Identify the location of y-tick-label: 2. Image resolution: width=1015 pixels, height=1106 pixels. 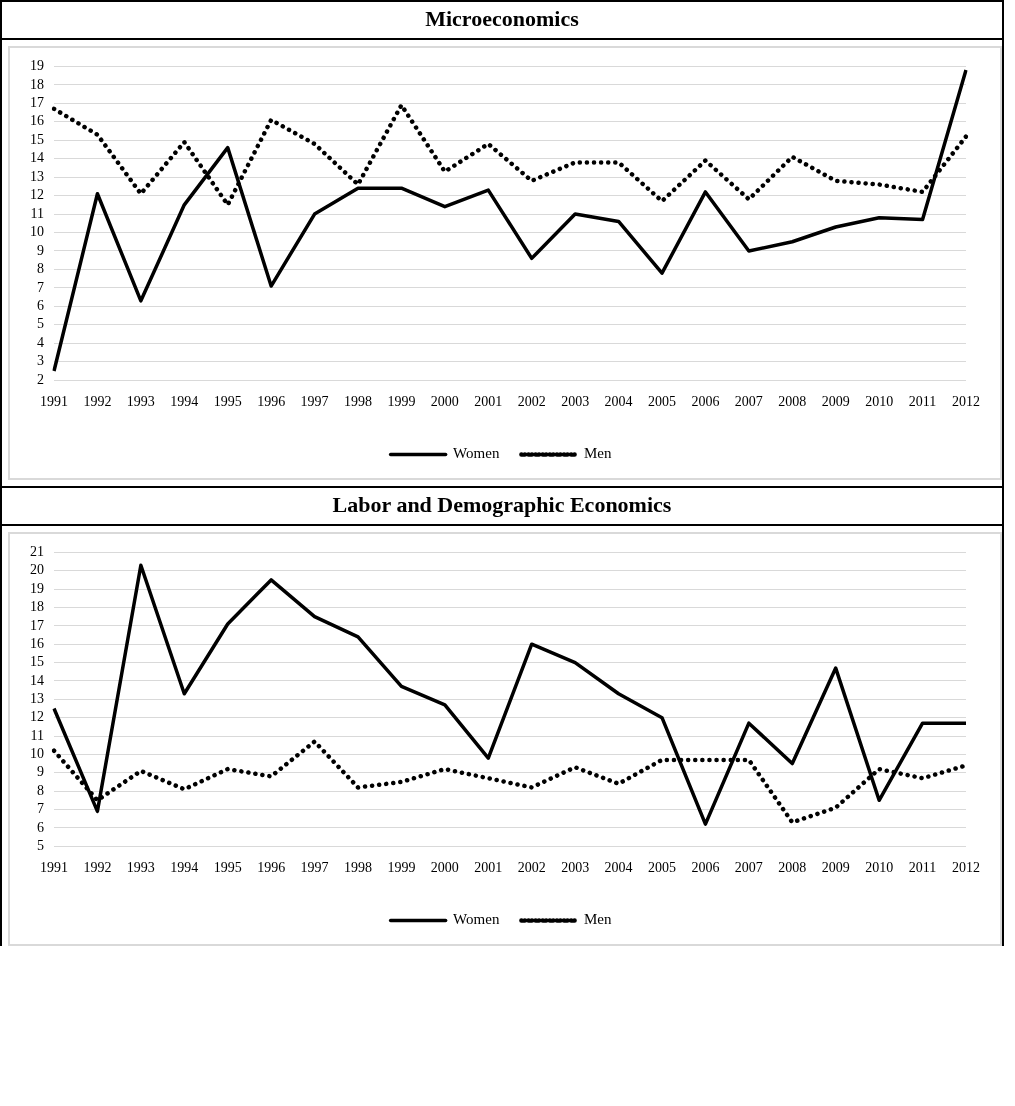
(40, 379).